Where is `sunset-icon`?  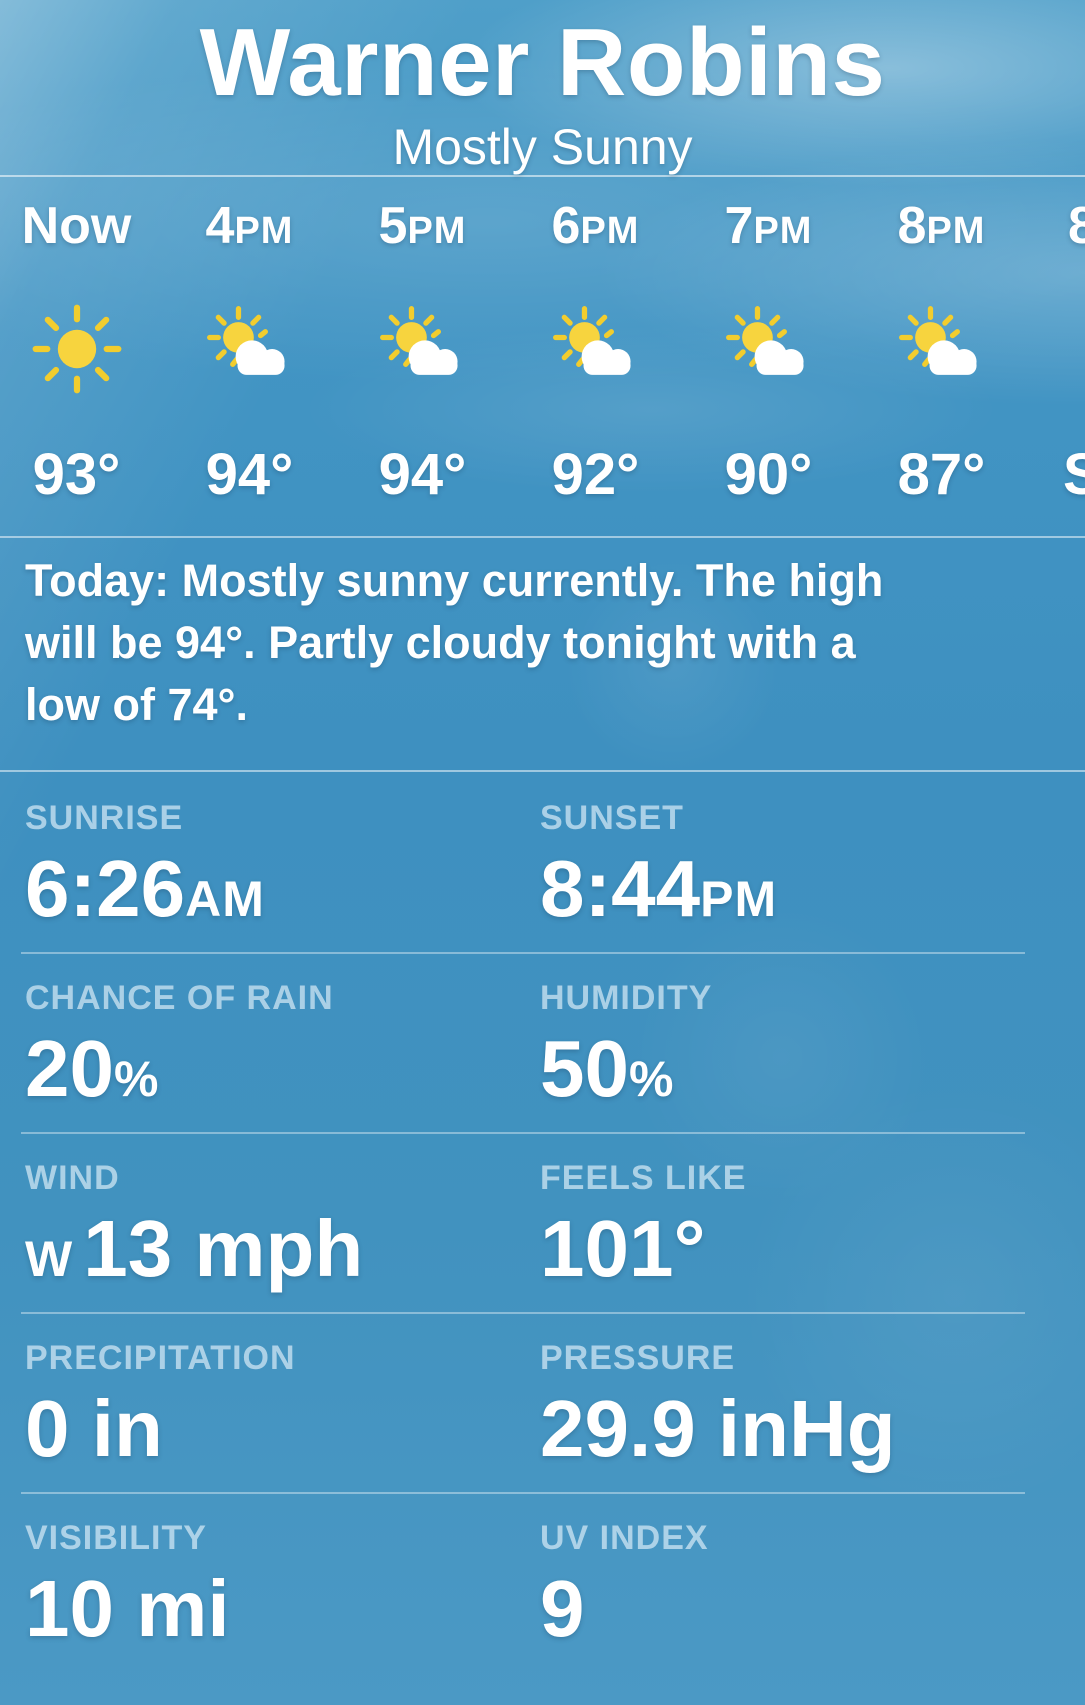
sunset-icon is located at coordinates (1074, 349).